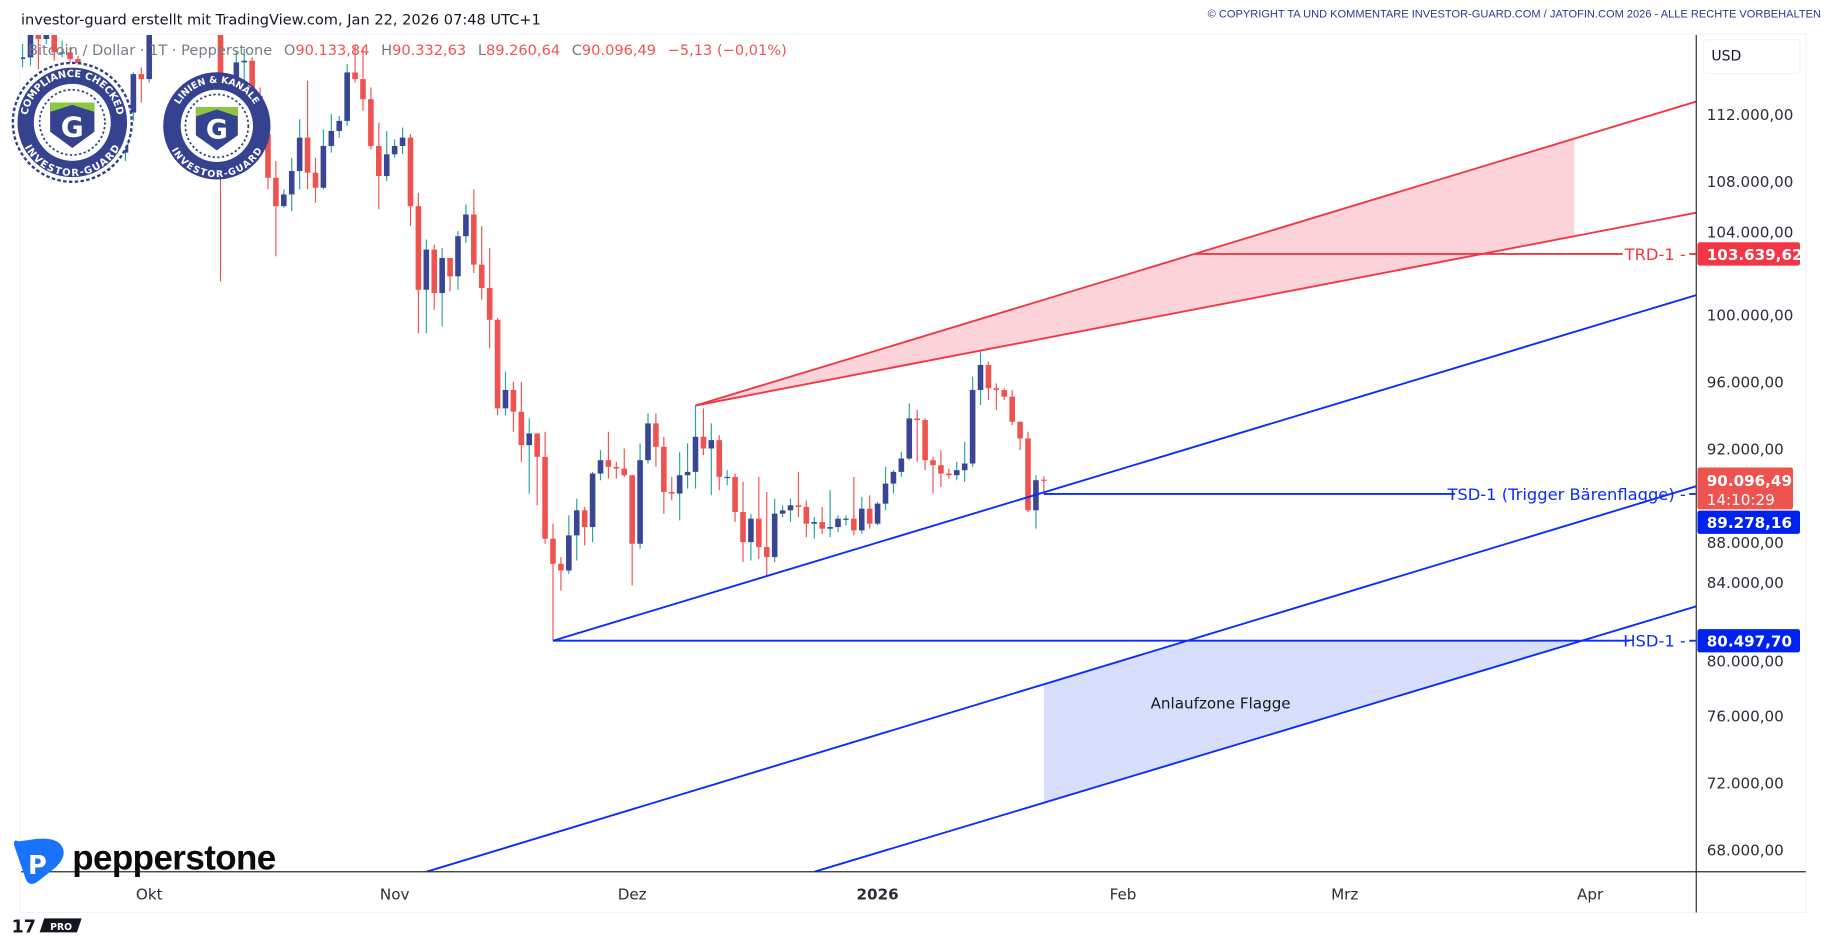  What do you see at coordinates (174, 857) in the screenshot?
I see `pepperstone-wordmark: pepperstone` at bounding box center [174, 857].